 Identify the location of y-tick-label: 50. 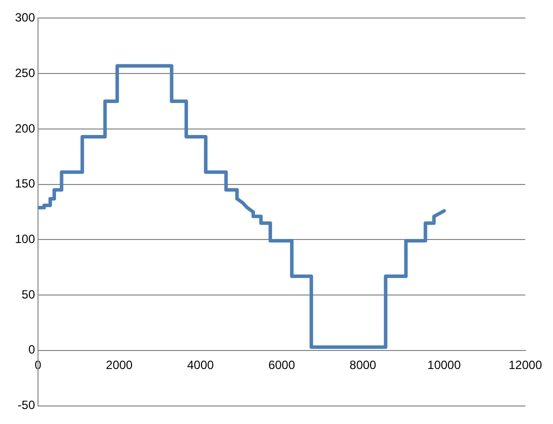
(29, 294).